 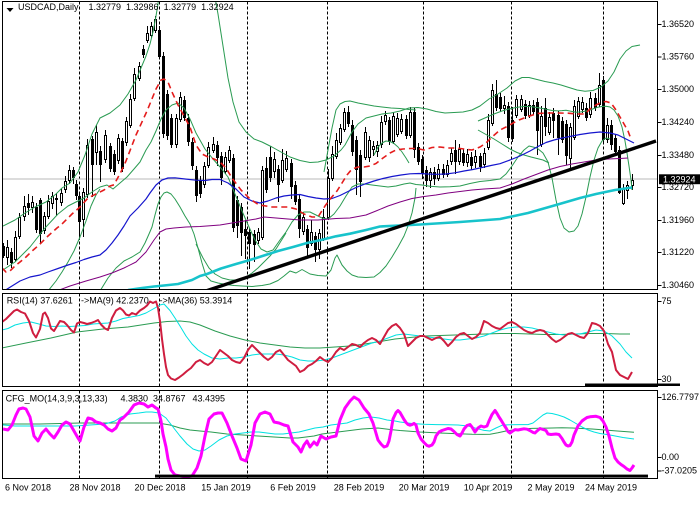 What do you see at coordinates (196, 301) in the screenshot?
I see `svg-text: ->MA(36) 53.3914` at bounding box center [196, 301].